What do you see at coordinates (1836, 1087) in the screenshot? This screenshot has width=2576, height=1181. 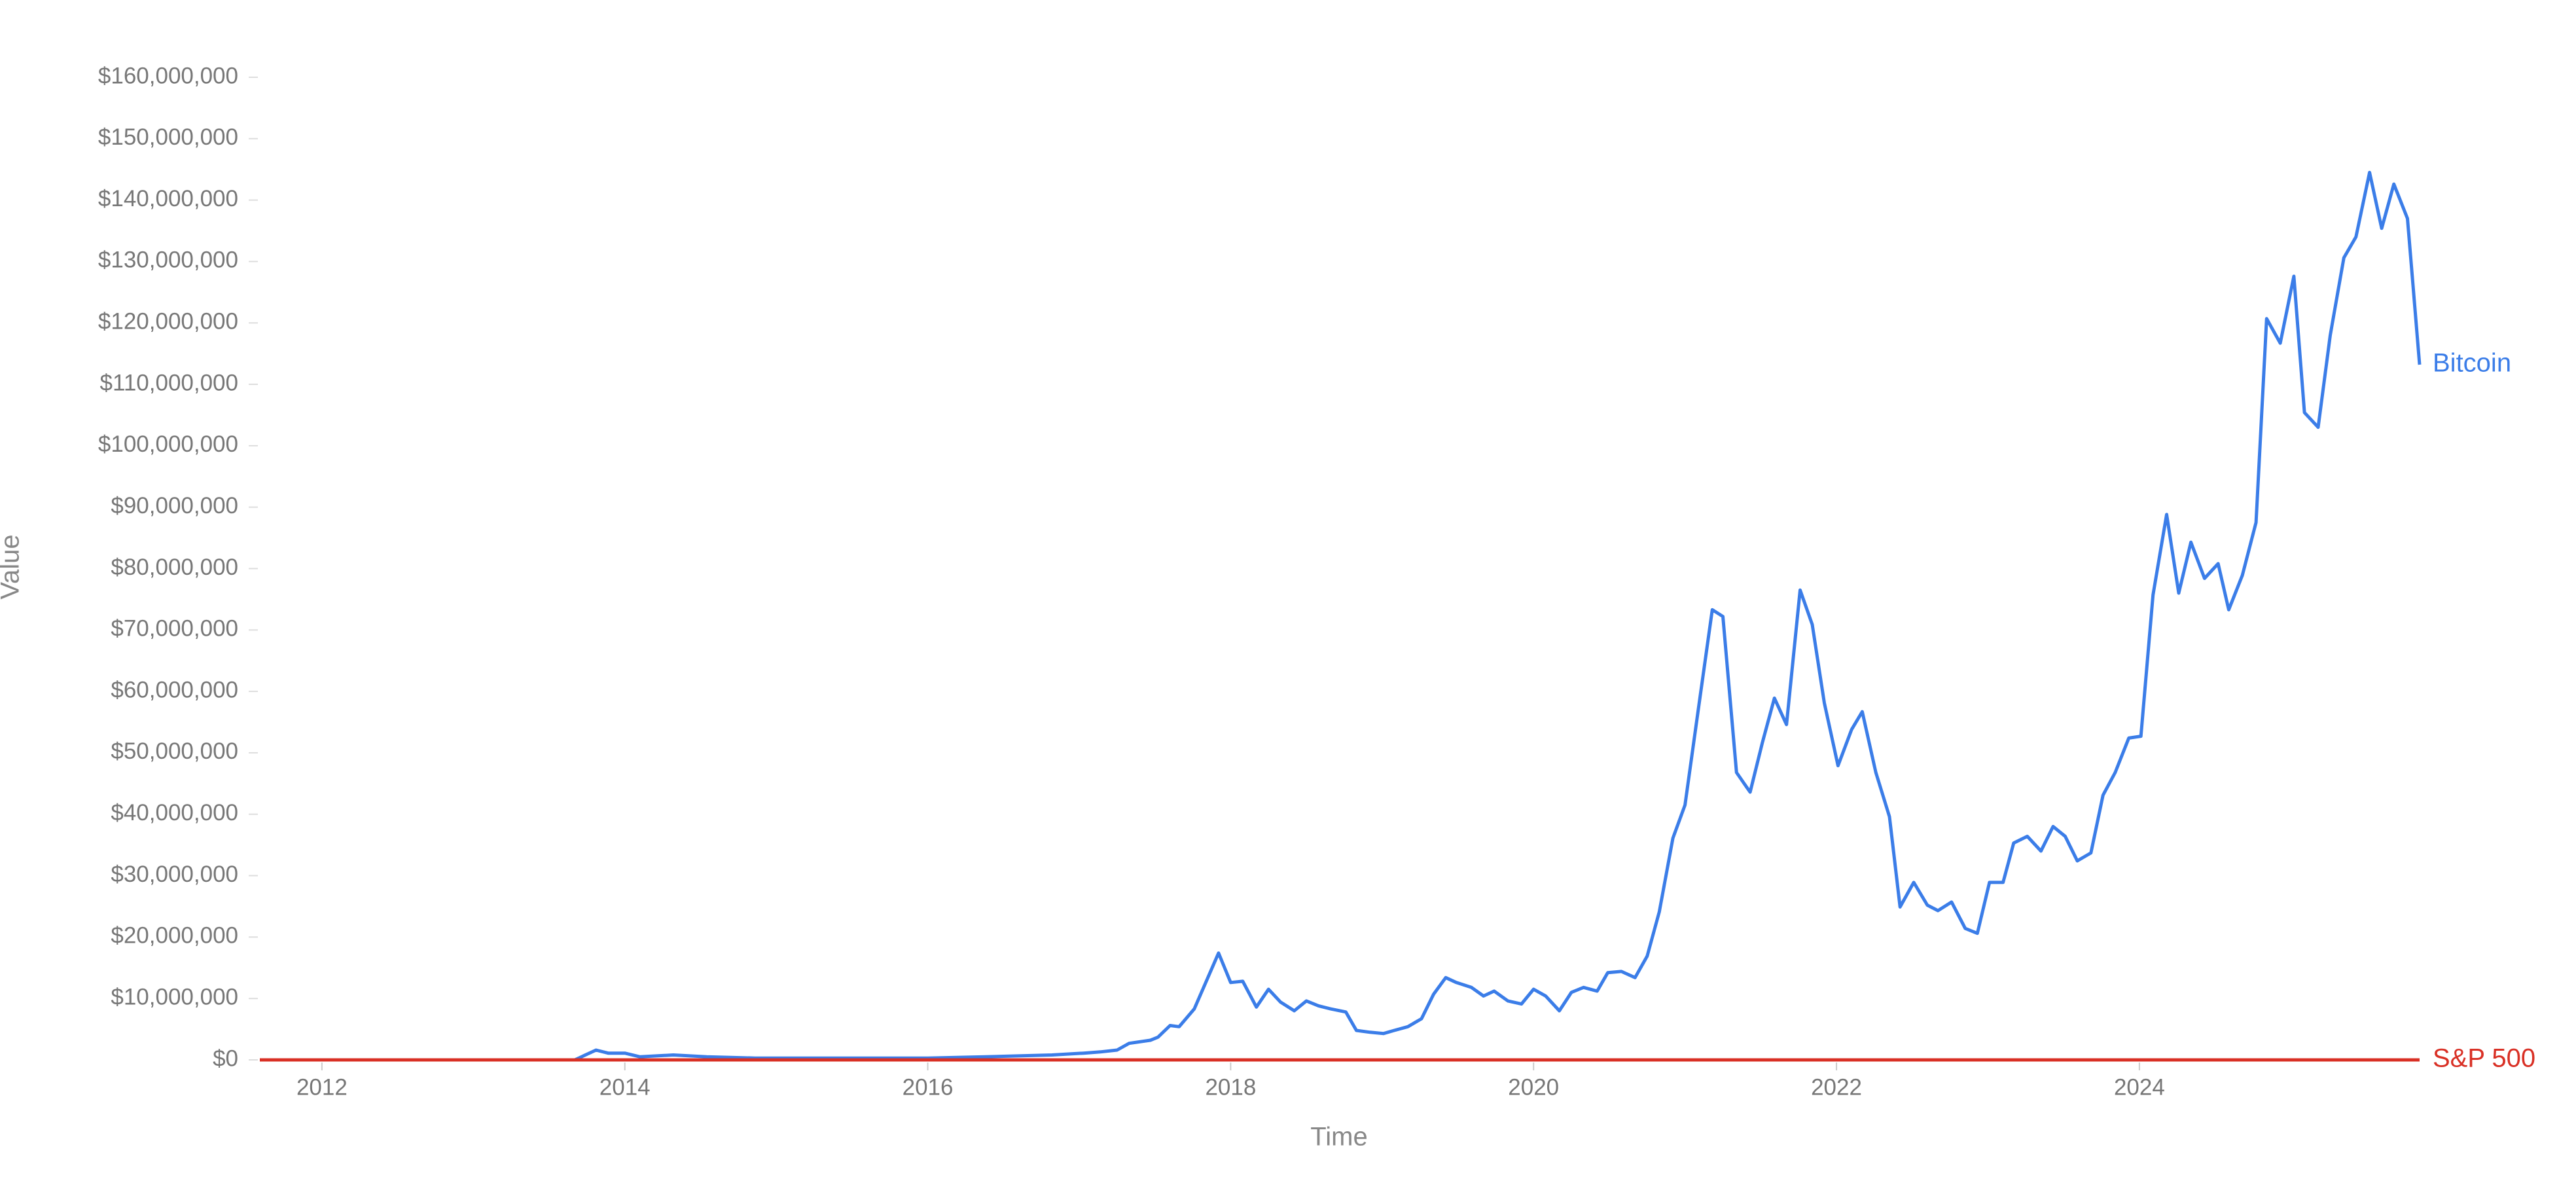 I see `x-tick-label: 2022` at bounding box center [1836, 1087].